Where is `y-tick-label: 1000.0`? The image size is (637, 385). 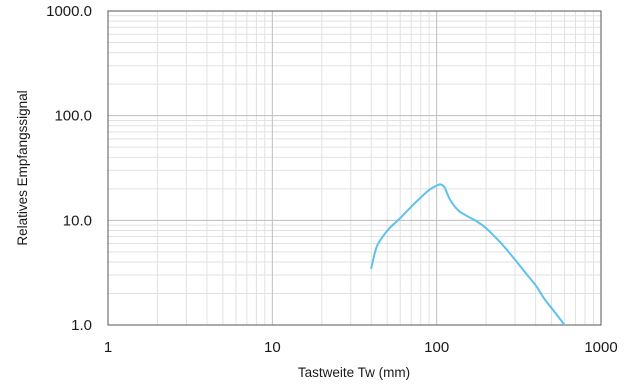 y-tick-label: 1000.0 is located at coordinates (69, 11).